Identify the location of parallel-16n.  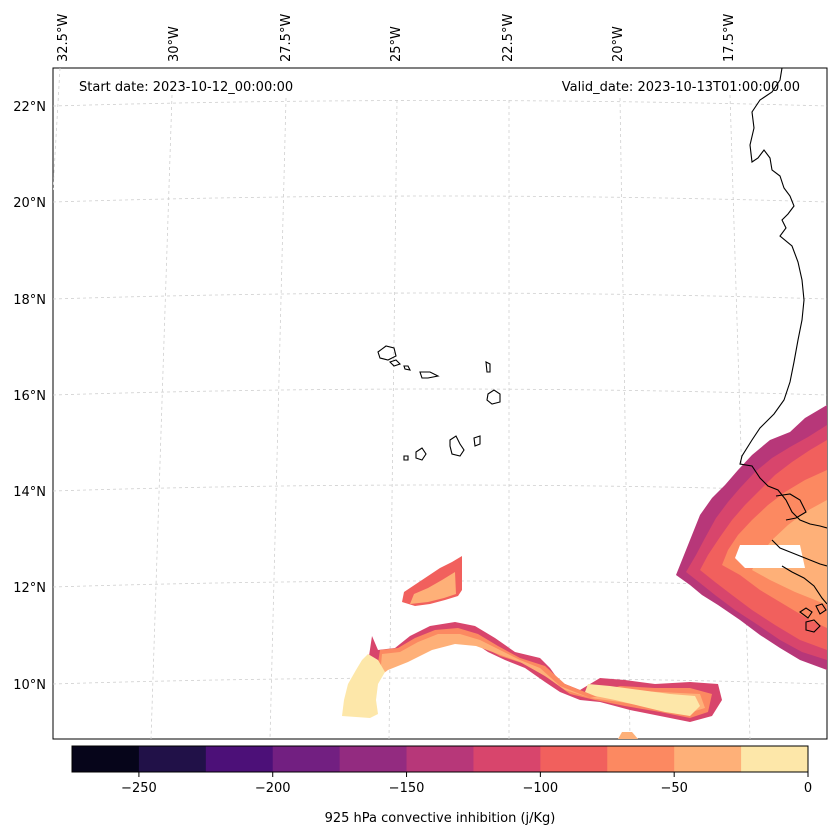
(440, 392).